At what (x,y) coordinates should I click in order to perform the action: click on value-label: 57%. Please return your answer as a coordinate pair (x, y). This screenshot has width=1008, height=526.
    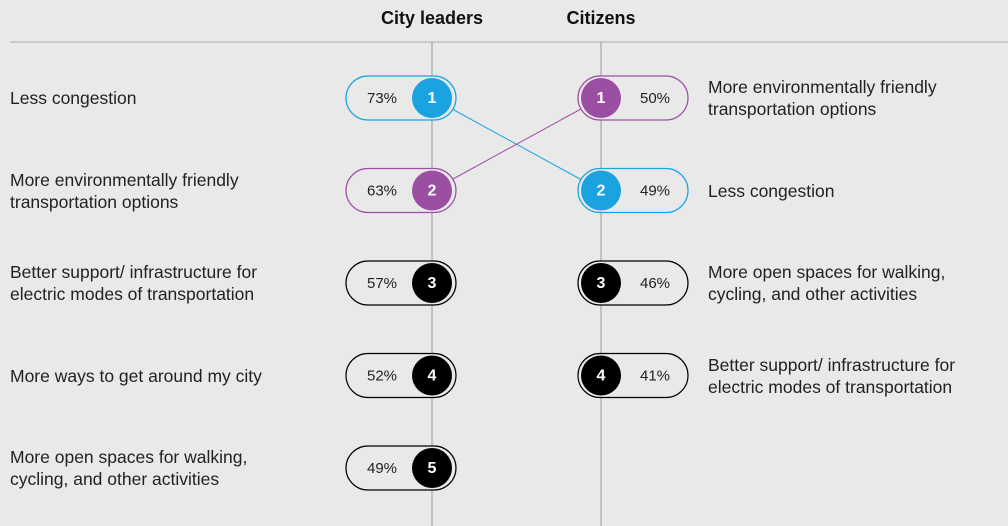
    Looking at the image, I should click on (382, 283).